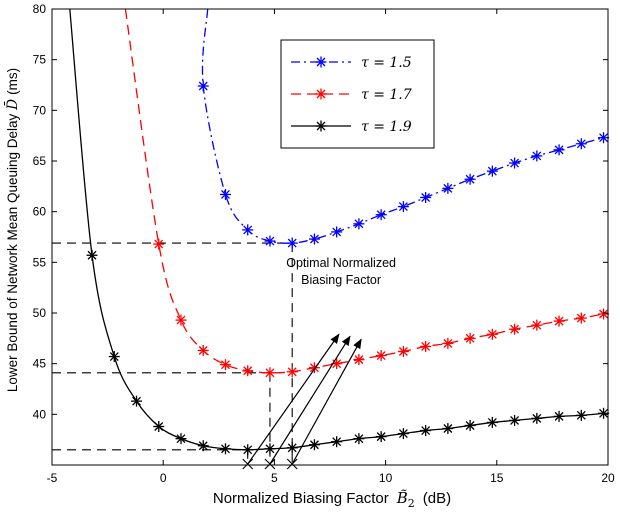  I want to click on legend-label: τ = 1.9, so click(386, 127).